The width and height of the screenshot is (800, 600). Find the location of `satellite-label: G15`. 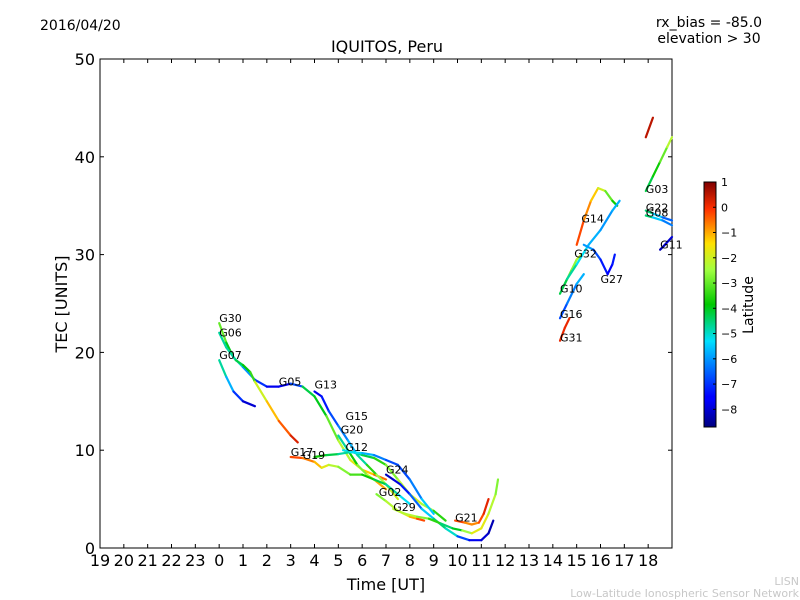

satellite-label: G15 is located at coordinates (357, 416).